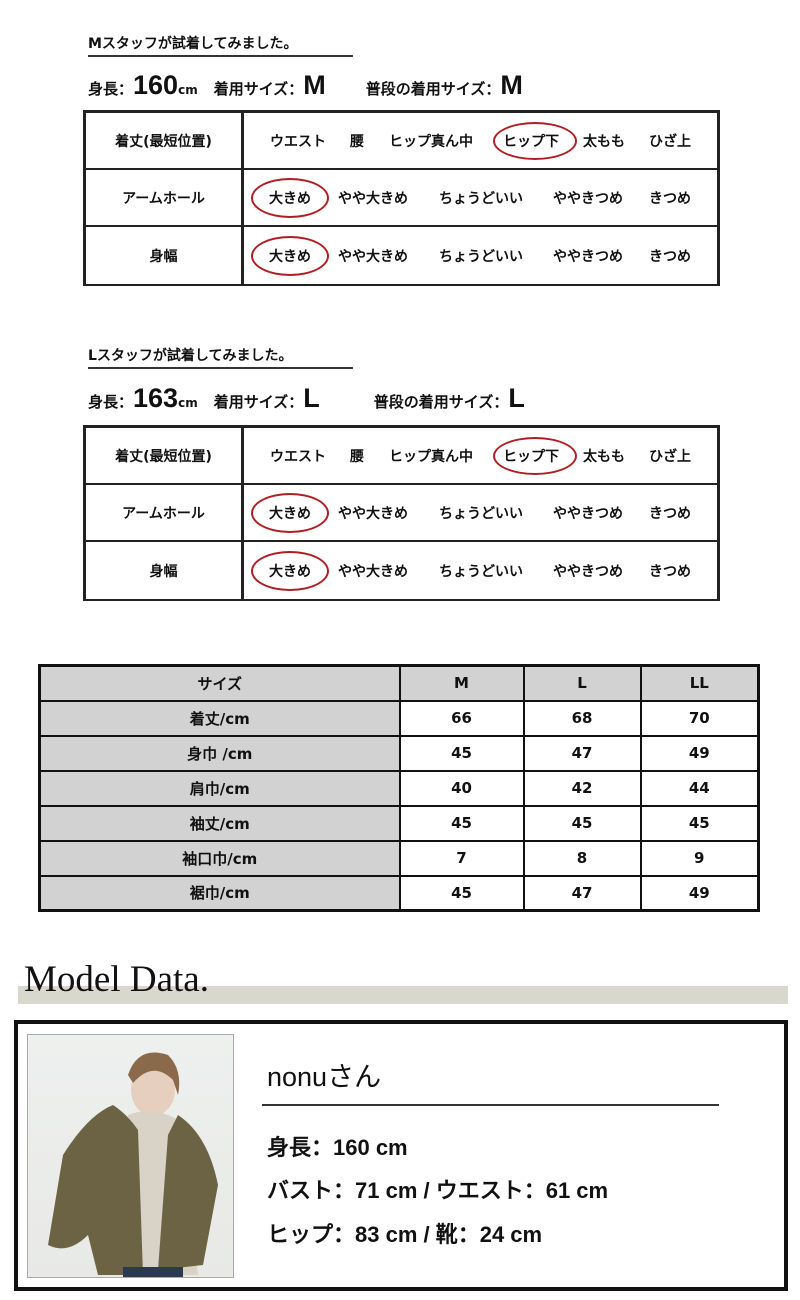  What do you see at coordinates (582, 858) in the screenshot?
I see `size-value: 8` at bounding box center [582, 858].